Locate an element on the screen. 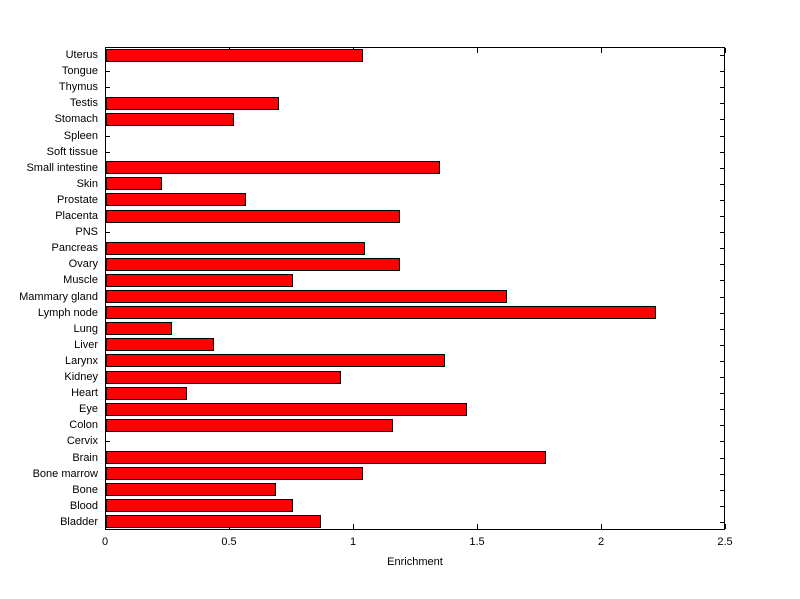  category-label: Bone is located at coordinates (85, 490).